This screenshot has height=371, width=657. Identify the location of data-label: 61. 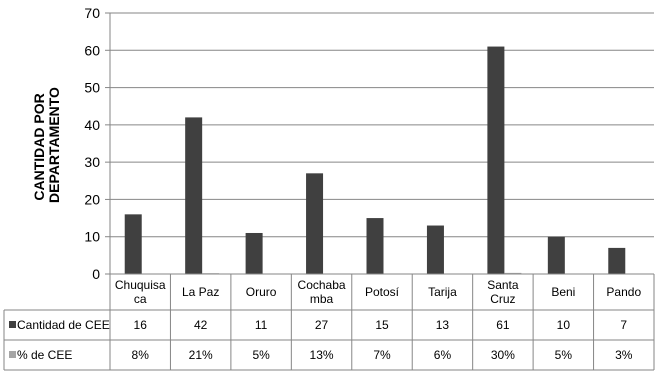
(503, 325).